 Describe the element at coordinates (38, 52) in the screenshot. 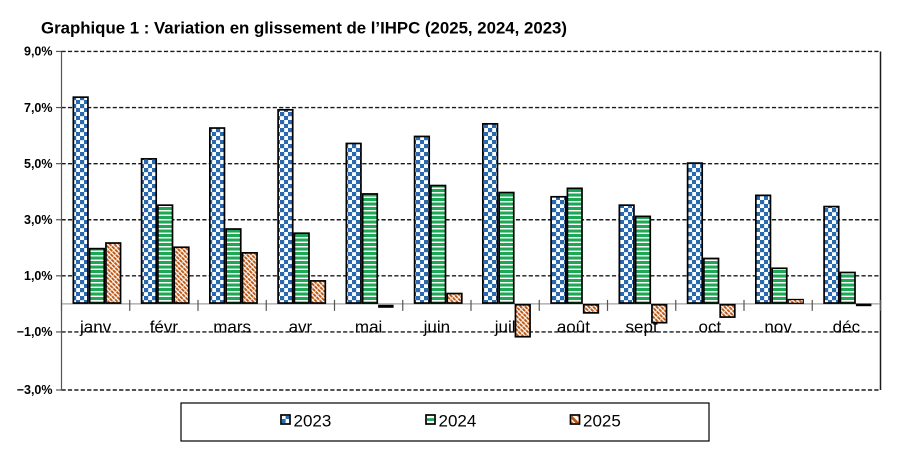

I see `svg-text: 9,0%` at that location.